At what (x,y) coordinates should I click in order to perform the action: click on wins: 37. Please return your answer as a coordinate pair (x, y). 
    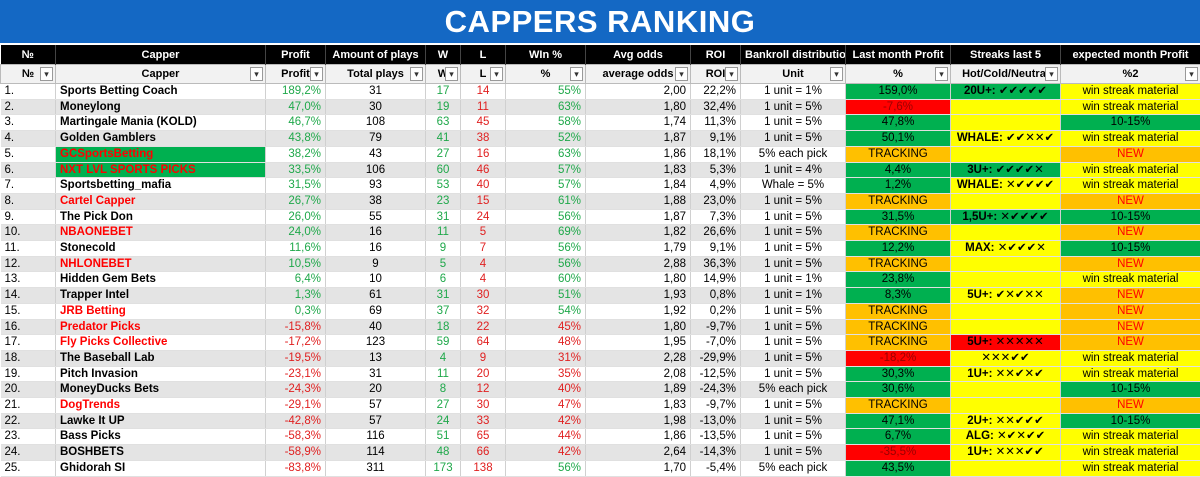
    Looking at the image, I should click on (443, 311).